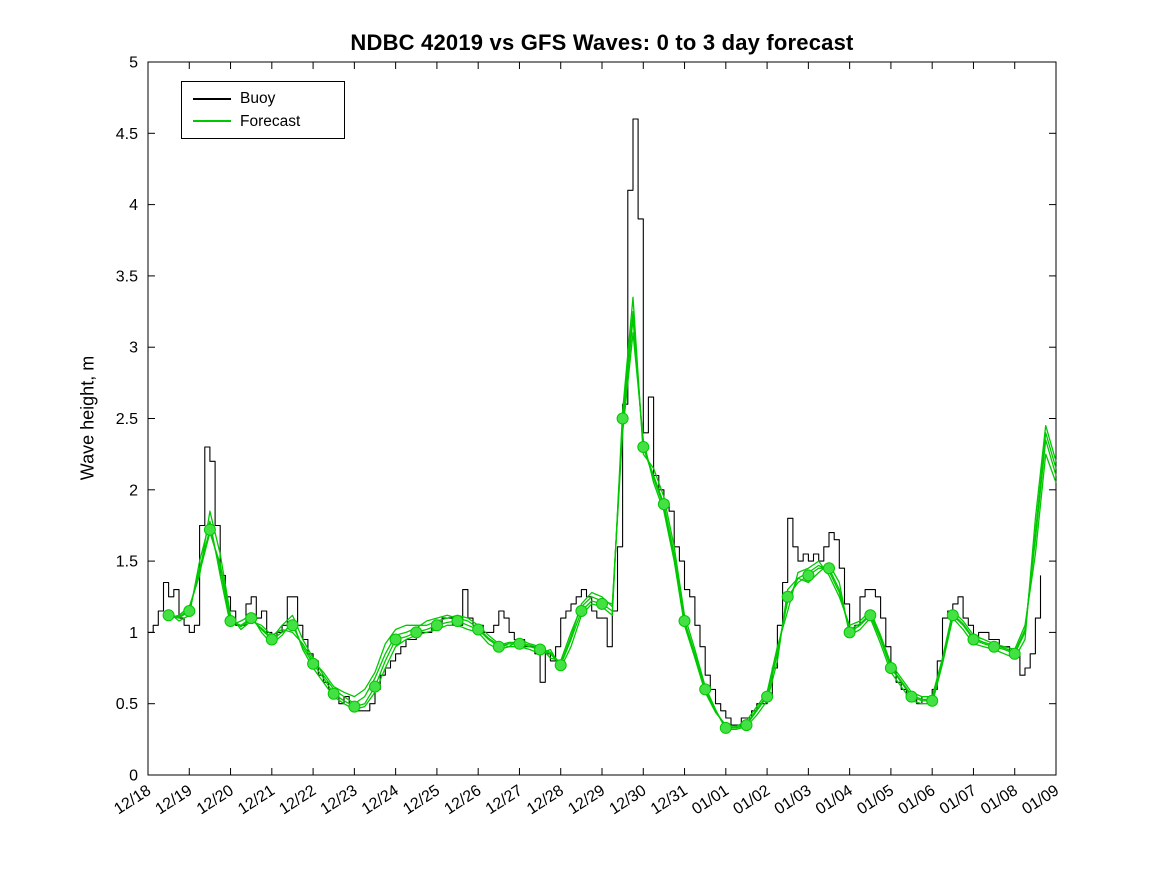  What do you see at coordinates (545, 800) in the screenshot?
I see `x-tick-label: 12/28` at bounding box center [545, 800].